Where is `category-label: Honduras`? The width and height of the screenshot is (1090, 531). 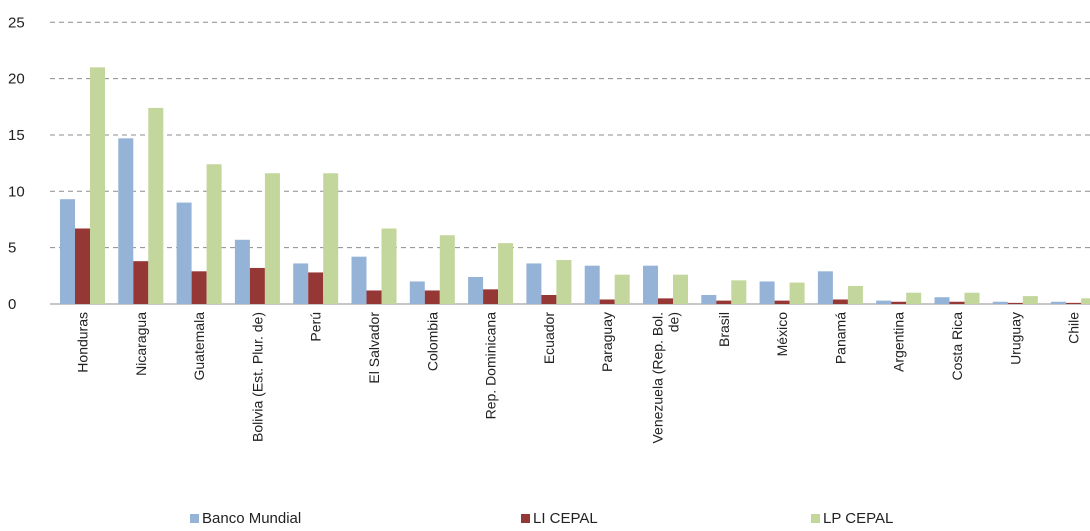 category-label: Honduras is located at coordinates (83, 342).